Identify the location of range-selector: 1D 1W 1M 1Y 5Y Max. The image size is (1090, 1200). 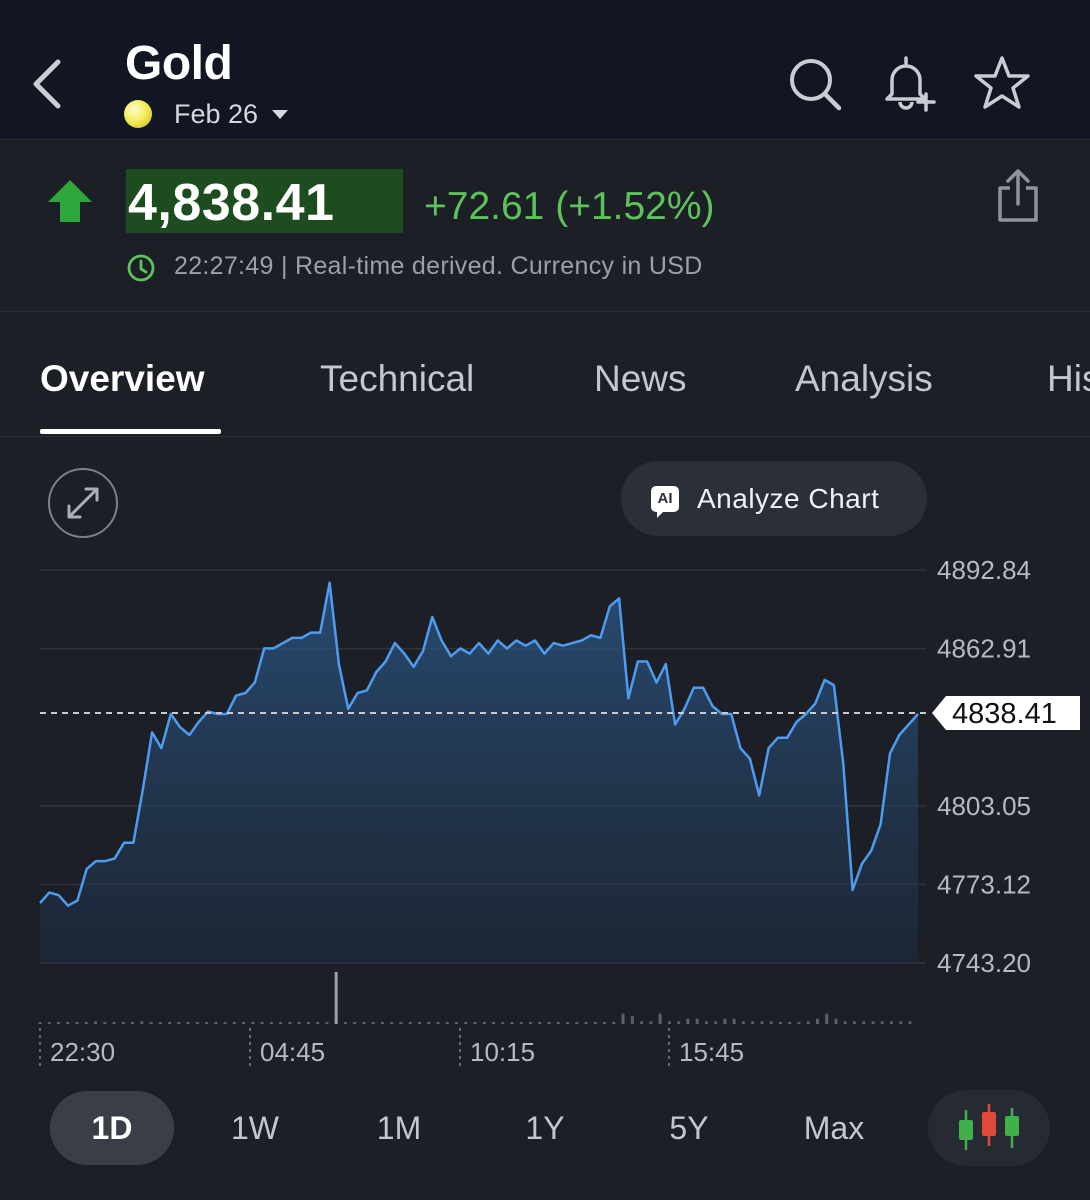
(545, 1128).